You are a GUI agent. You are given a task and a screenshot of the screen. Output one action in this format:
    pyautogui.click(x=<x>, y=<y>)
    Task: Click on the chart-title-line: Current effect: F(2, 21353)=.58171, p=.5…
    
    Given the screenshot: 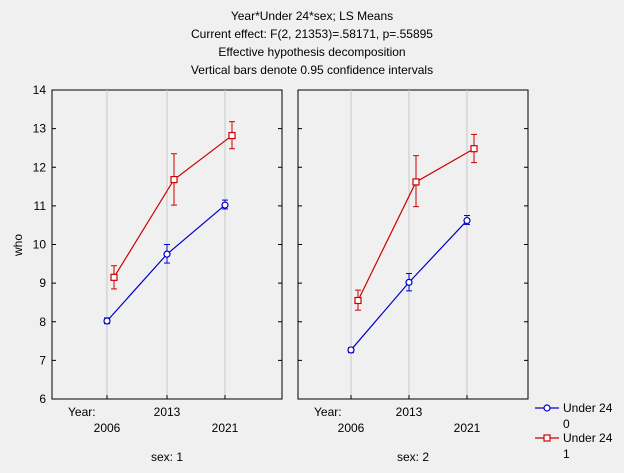 What is the action you would take?
    pyautogui.click(x=312, y=34)
    